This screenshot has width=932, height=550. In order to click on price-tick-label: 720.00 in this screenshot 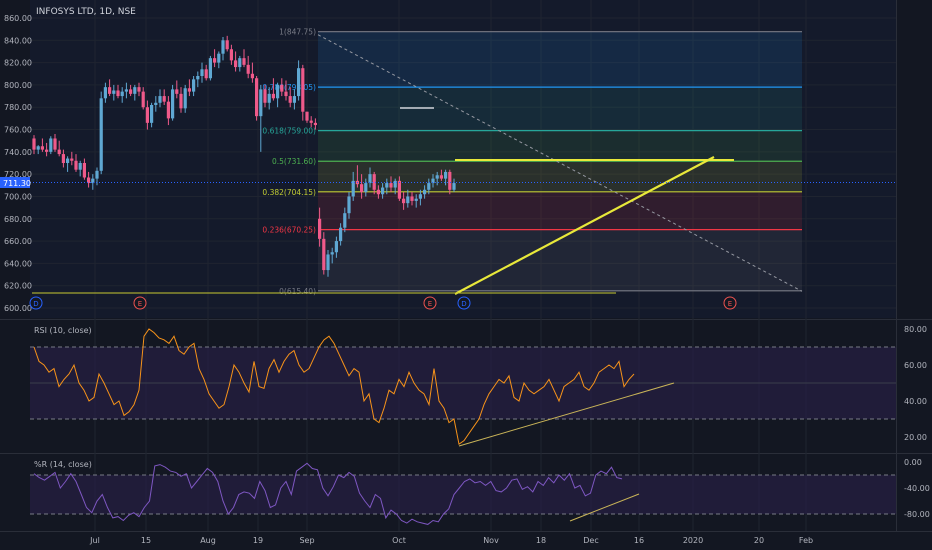, I will do `click(18, 174)`.